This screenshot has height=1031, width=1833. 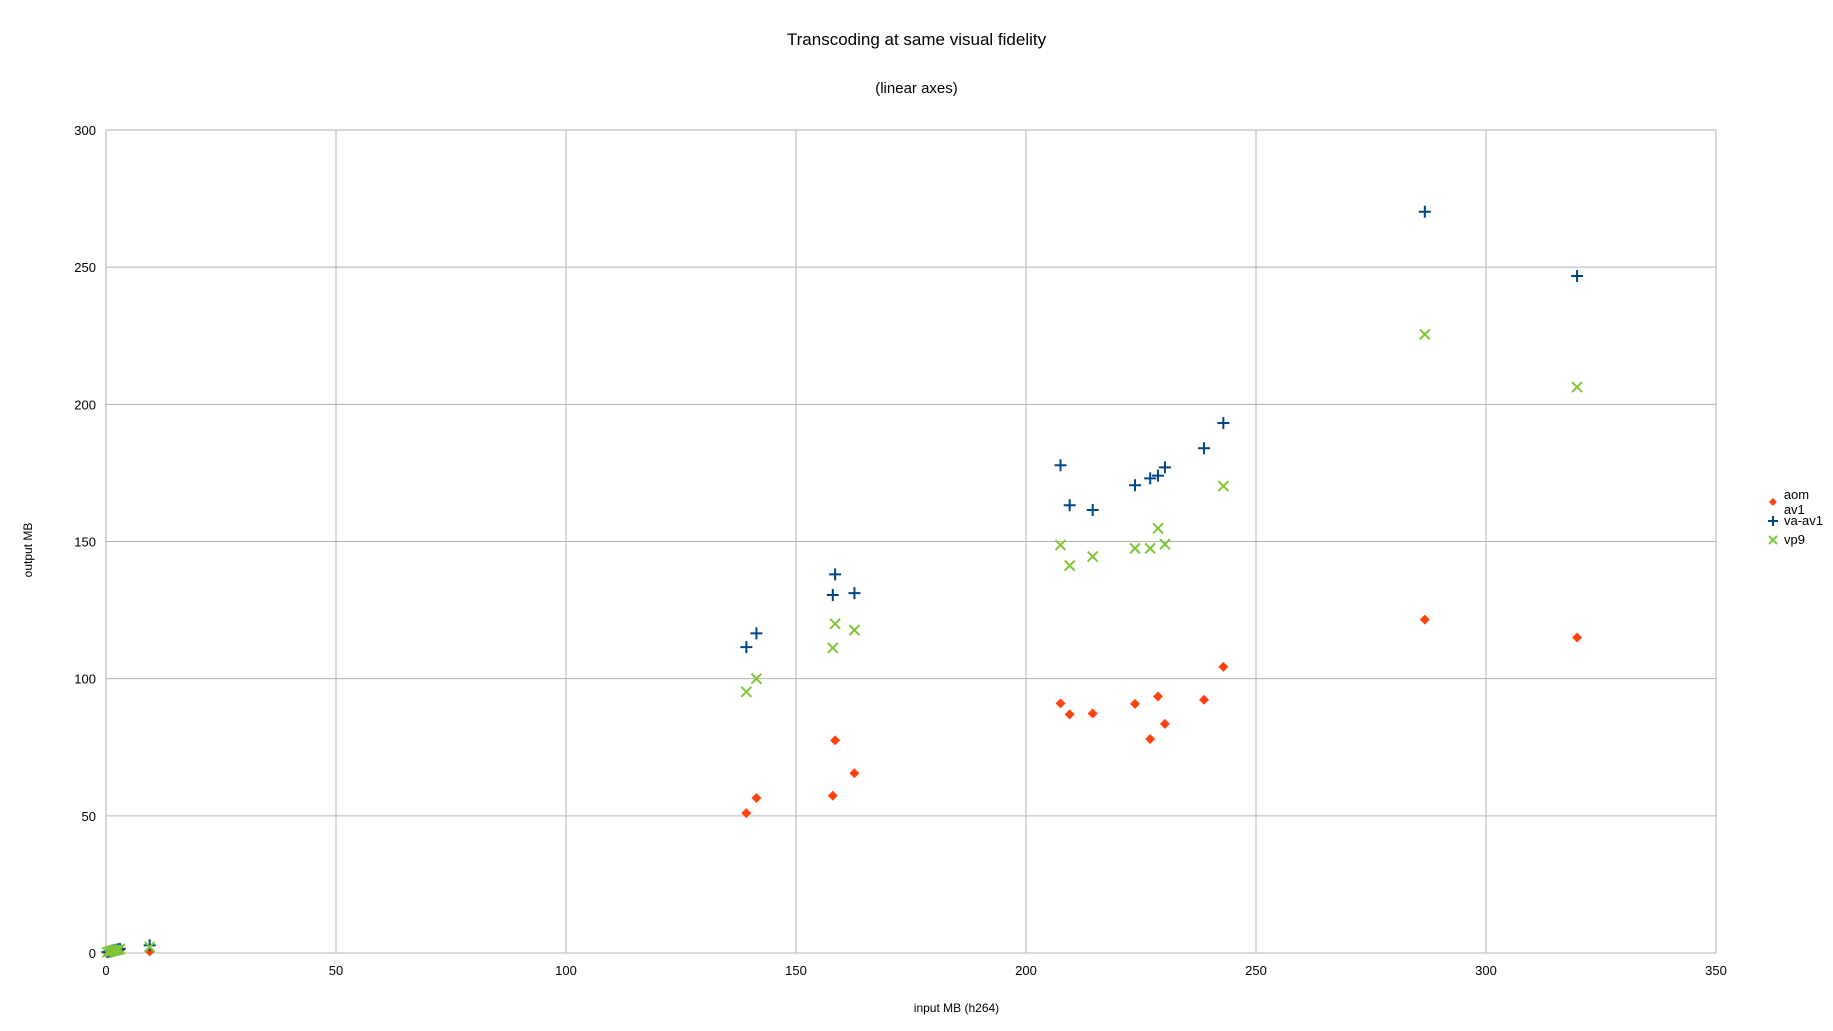 What do you see at coordinates (1486, 970) in the screenshot?
I see `x-tick-label: 300` at bounding box center [1486, 970].